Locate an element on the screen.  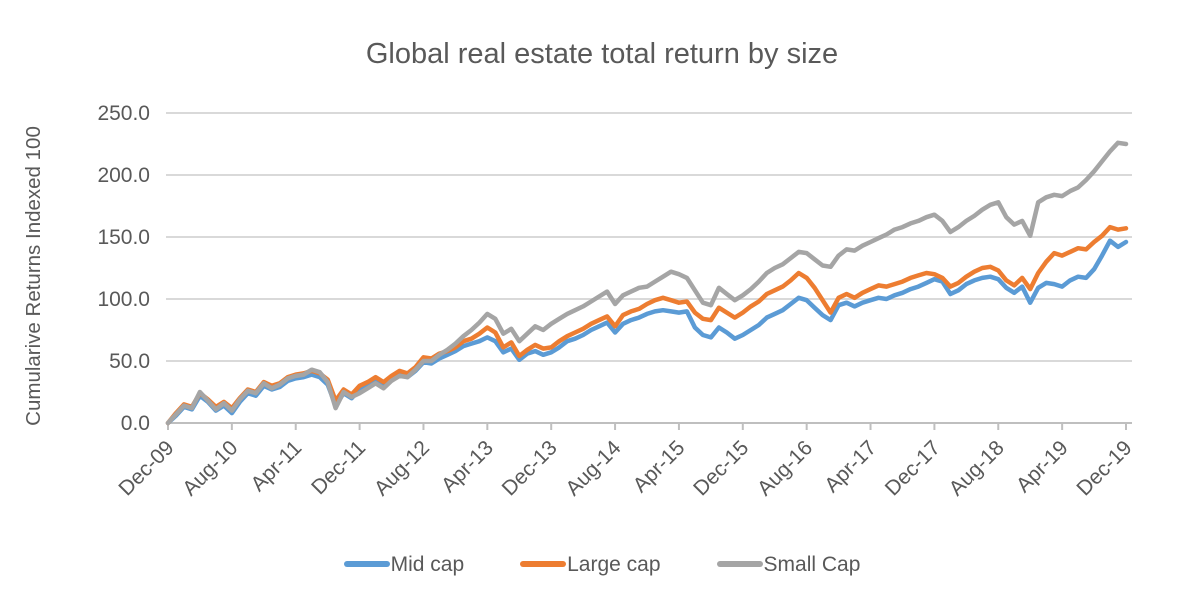
x-tick-label: Aug-14 is located at coordinates (593, 468).